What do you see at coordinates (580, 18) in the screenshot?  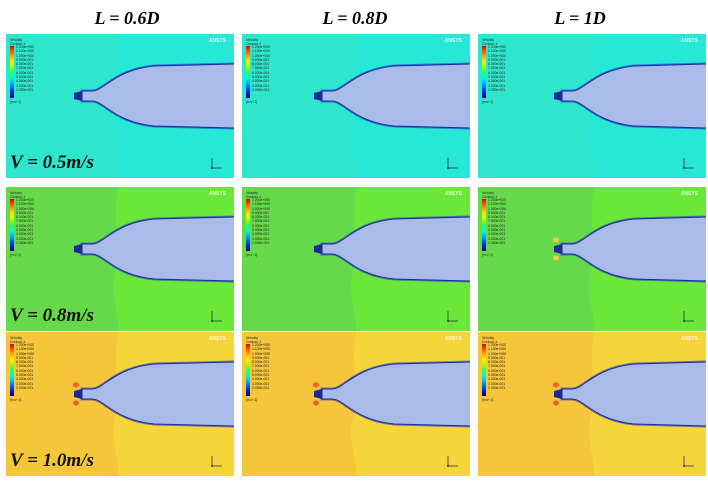 I see `column-header: L = 1D` at bounding box center [580, 18].